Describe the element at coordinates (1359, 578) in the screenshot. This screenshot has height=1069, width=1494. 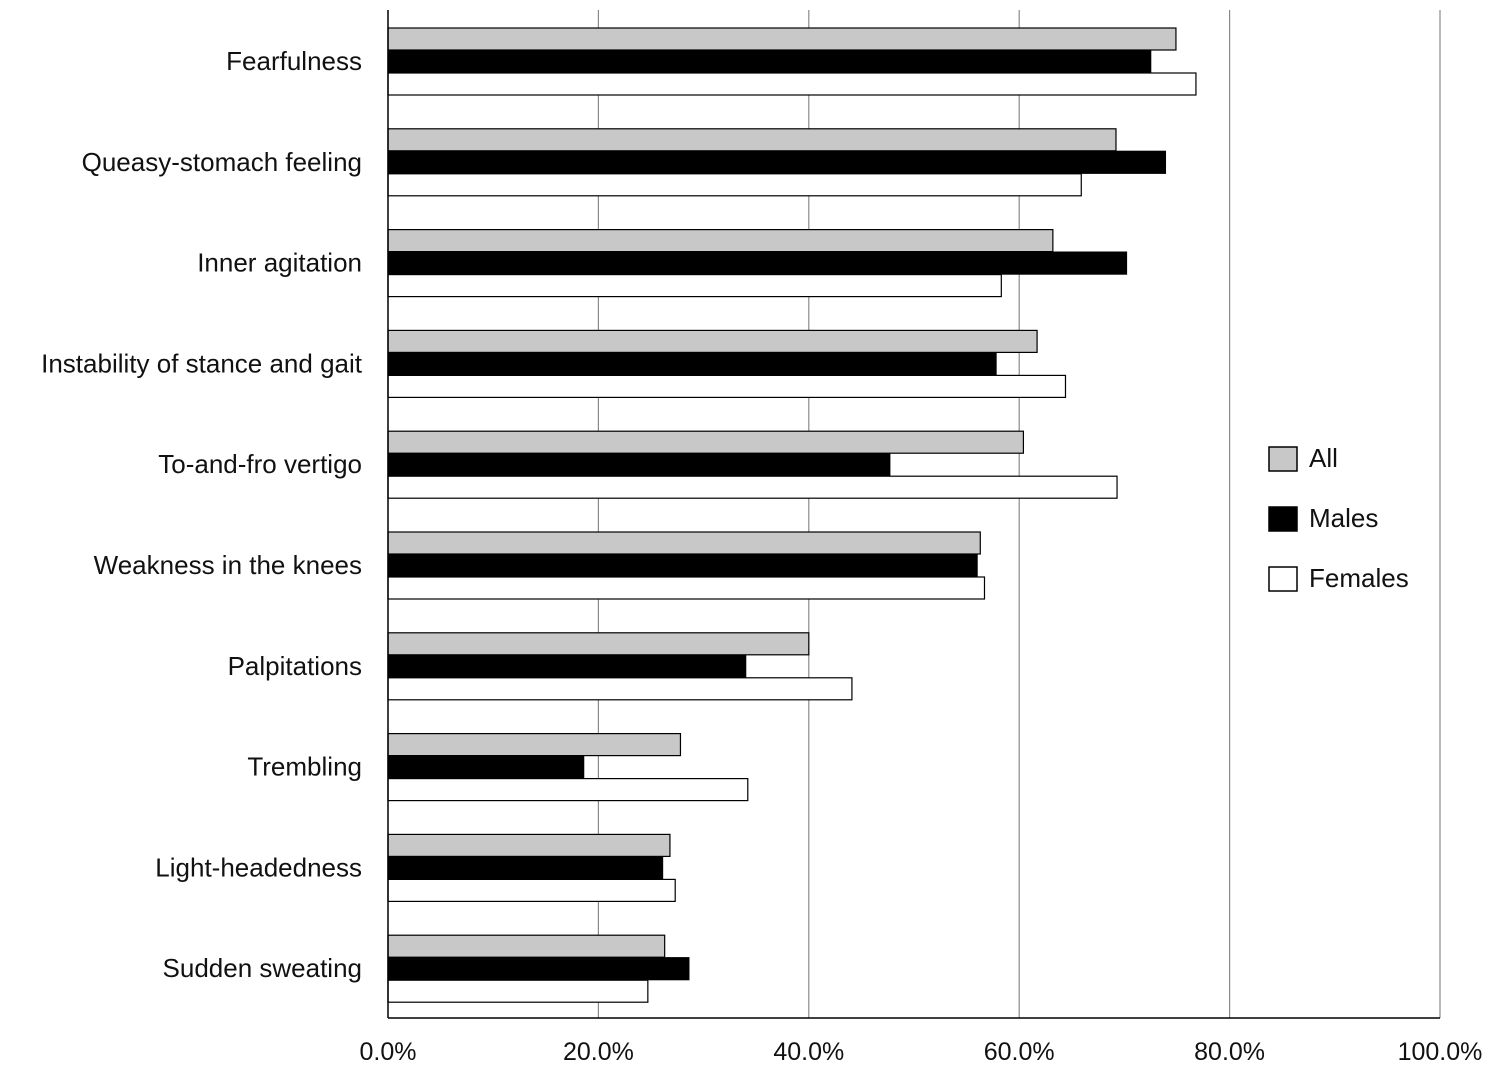
I see `legend-label-females: Females` at that location.